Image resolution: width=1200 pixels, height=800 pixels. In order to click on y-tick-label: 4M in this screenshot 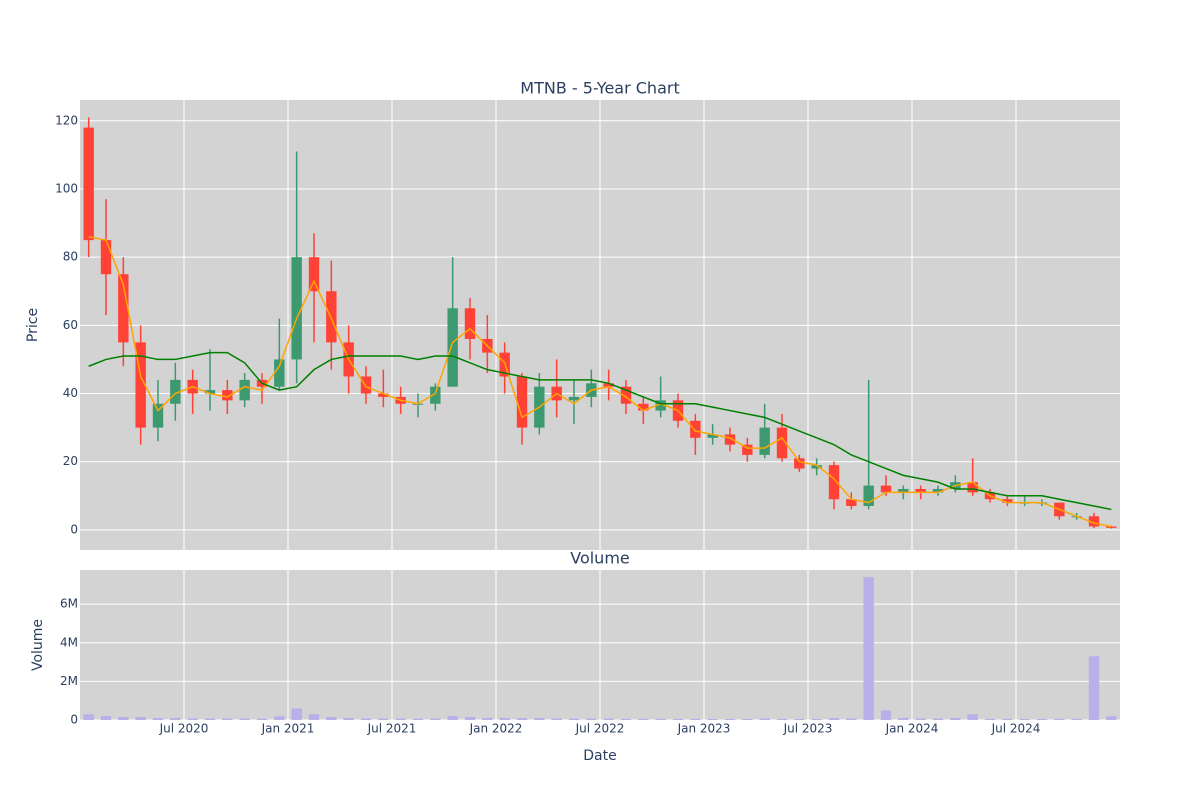, I will do `click(69, 642)`.